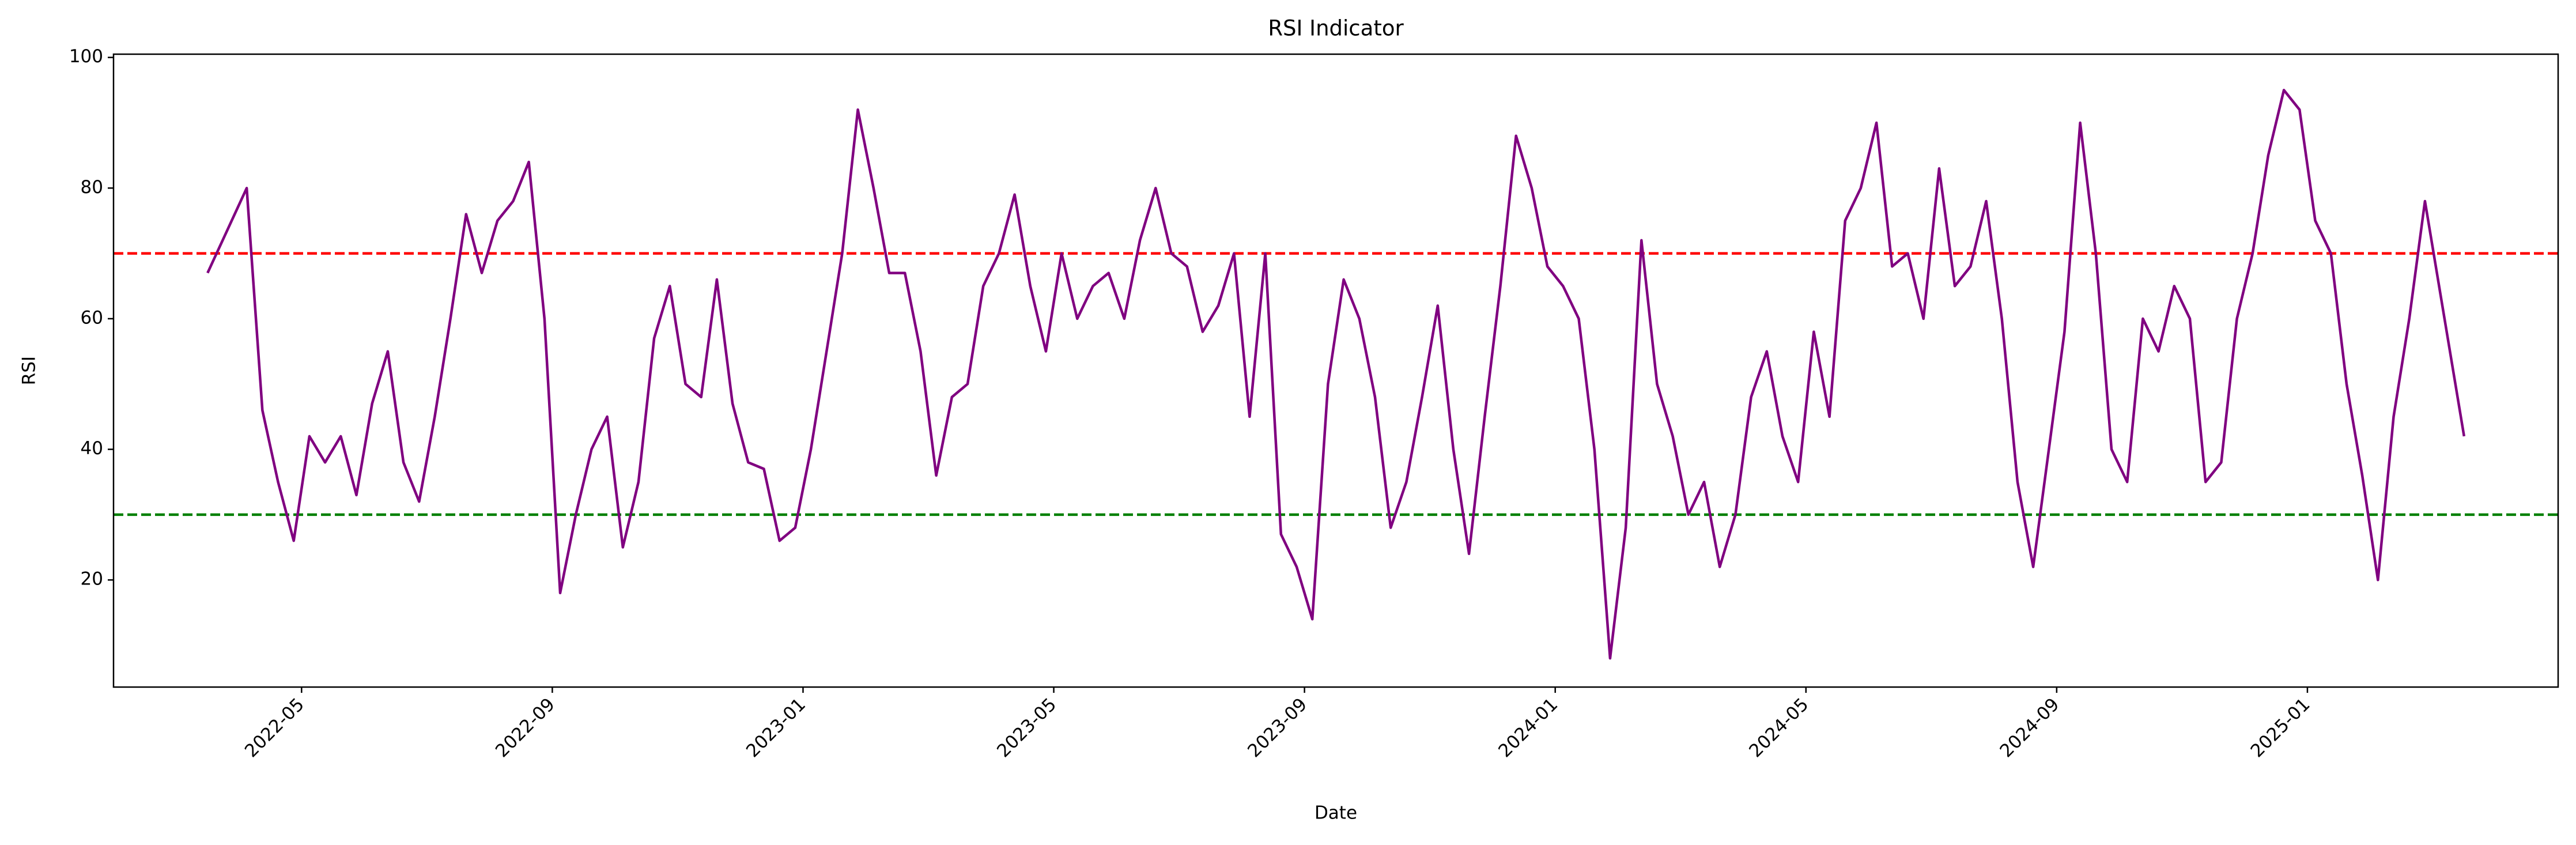  I want to click on y-tick-label: 20, so click(92, 579).